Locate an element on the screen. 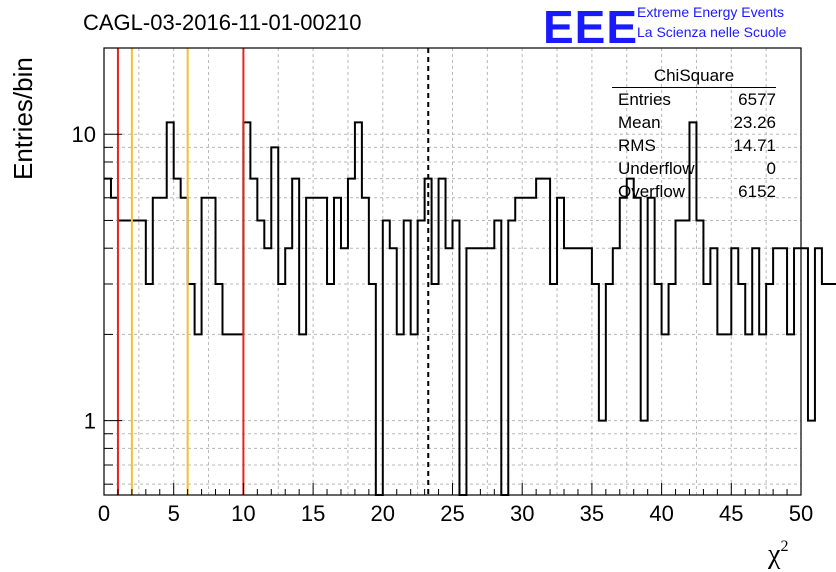 The height and width of the screenshot is (572, 836). eee-logo: EEE is located at coordinates (591, 27).